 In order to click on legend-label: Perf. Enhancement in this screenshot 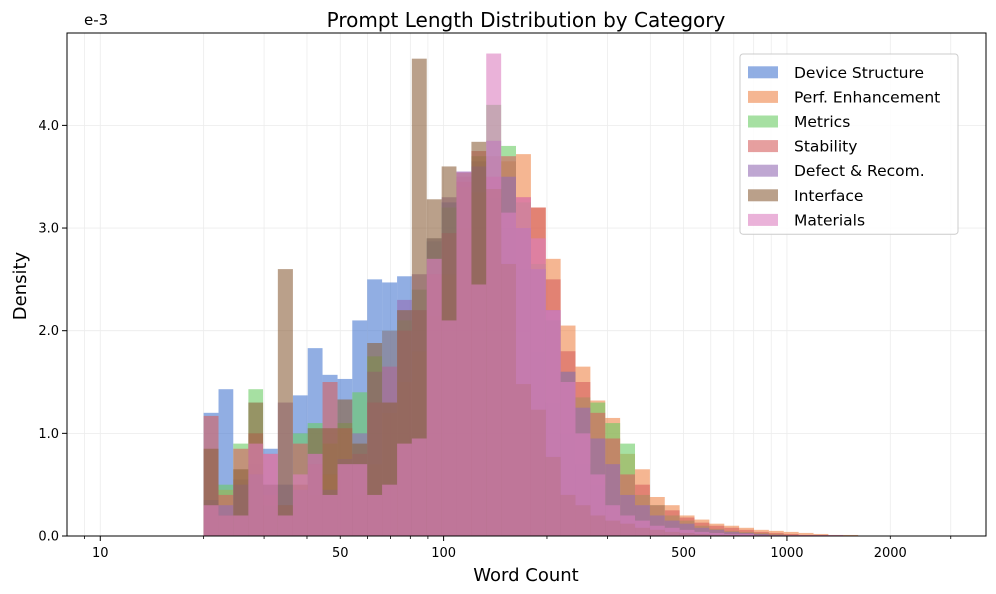, I will do `click(867, 97)`.